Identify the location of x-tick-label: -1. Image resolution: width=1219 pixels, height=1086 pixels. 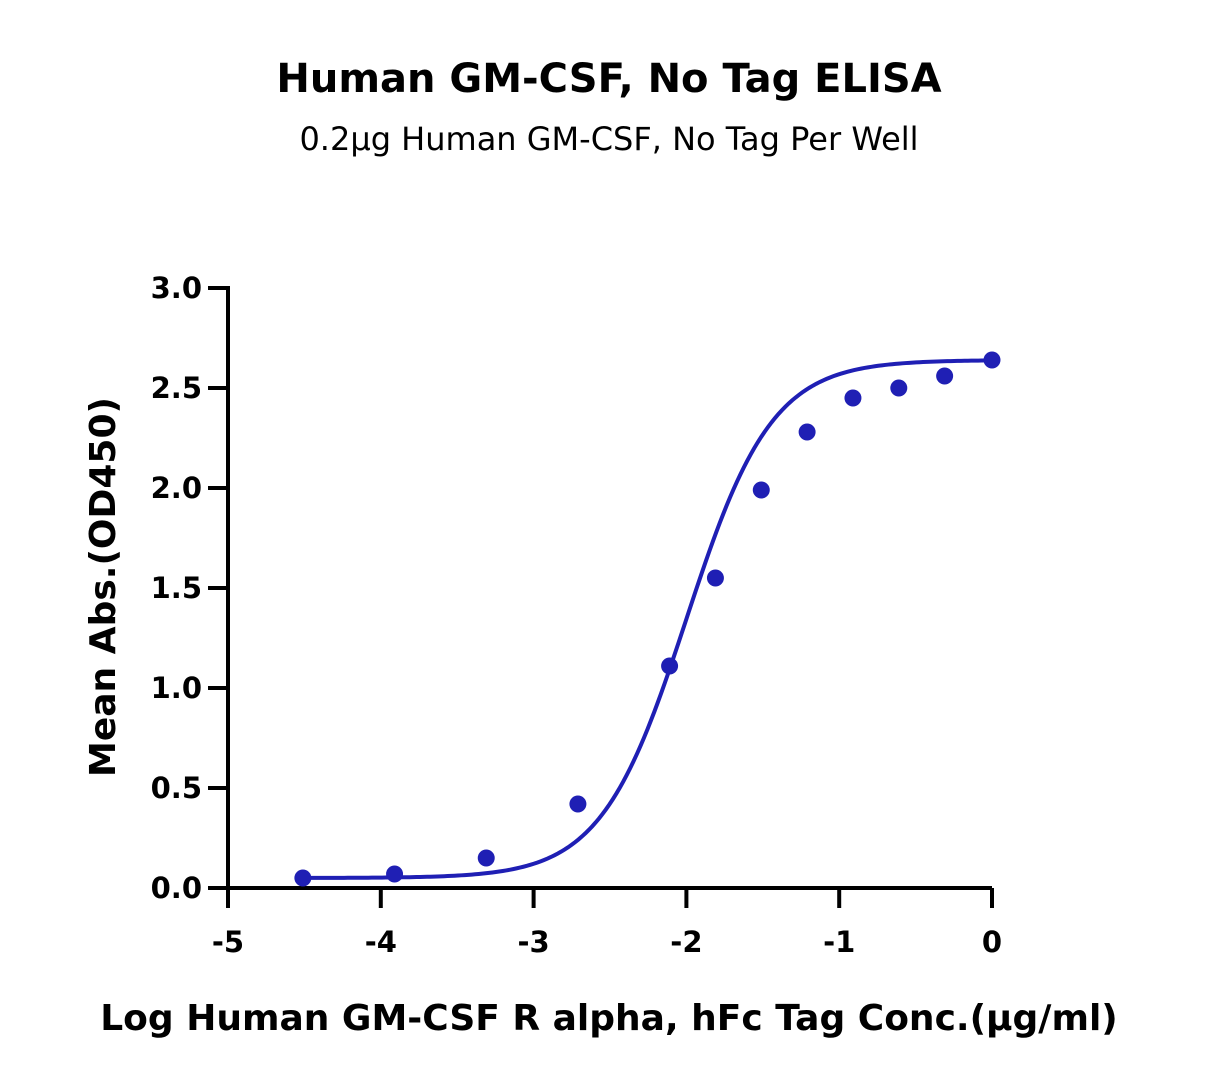
(839, 942).